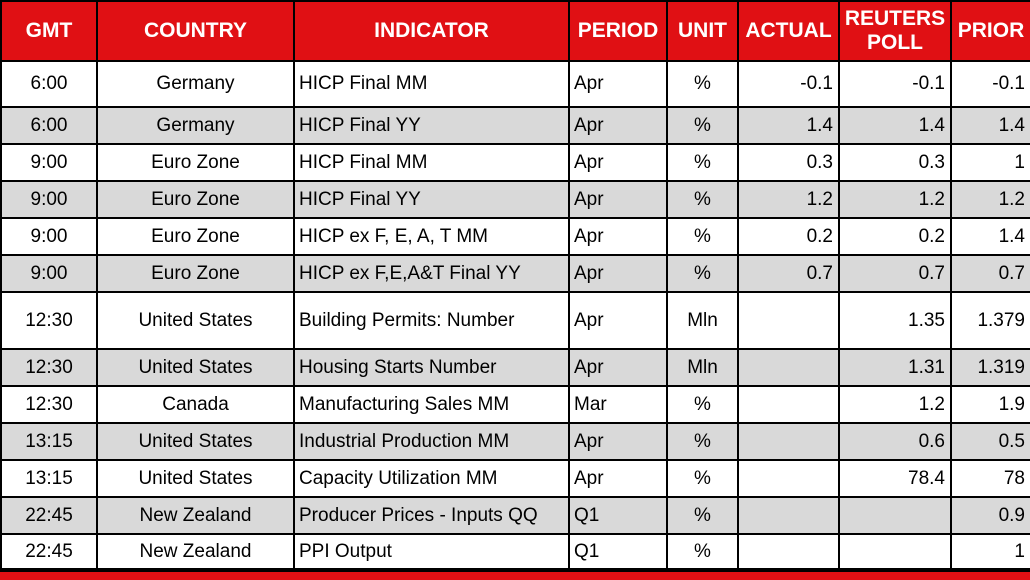  I want to click on table-row: 6:00 Germany HICP Final YY Apr% 1.4 1.4 1.4, so click(515, 125).